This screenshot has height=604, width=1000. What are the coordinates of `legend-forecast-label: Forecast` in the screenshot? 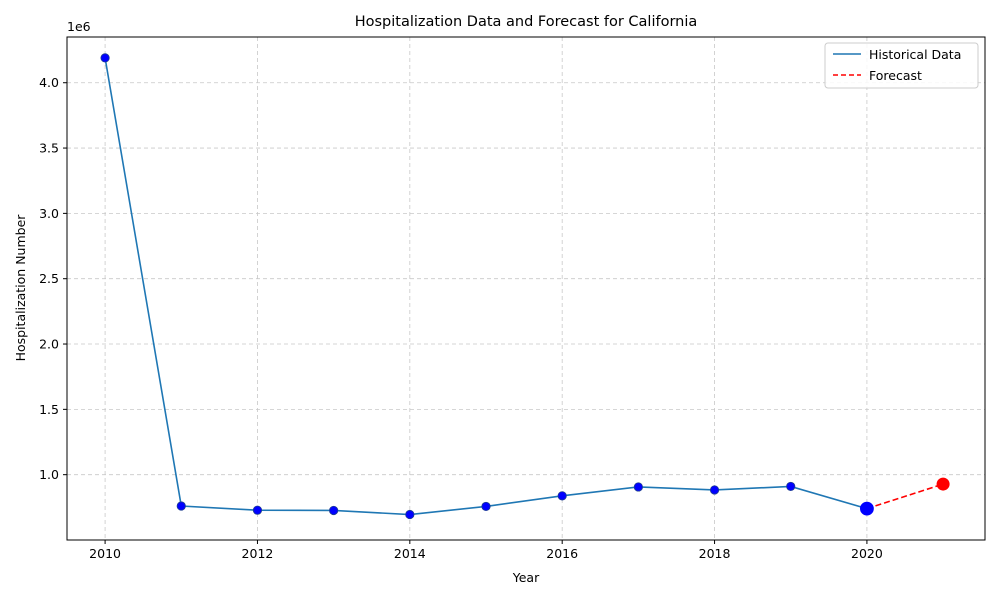 It's located at (895, 75).